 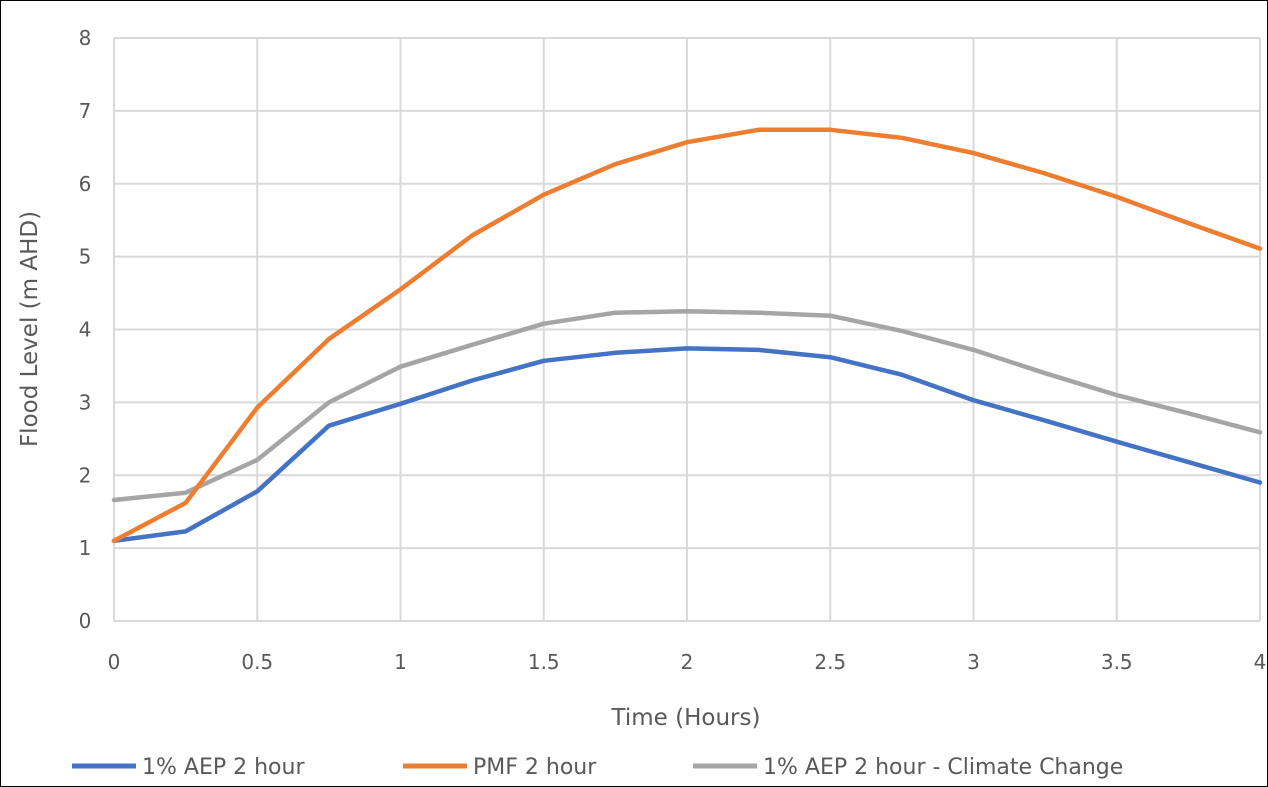 What do you see at coordinates (85, 548) in the screenshot?
I see `y-tick-label: 1` at bounding box center [85, 548].